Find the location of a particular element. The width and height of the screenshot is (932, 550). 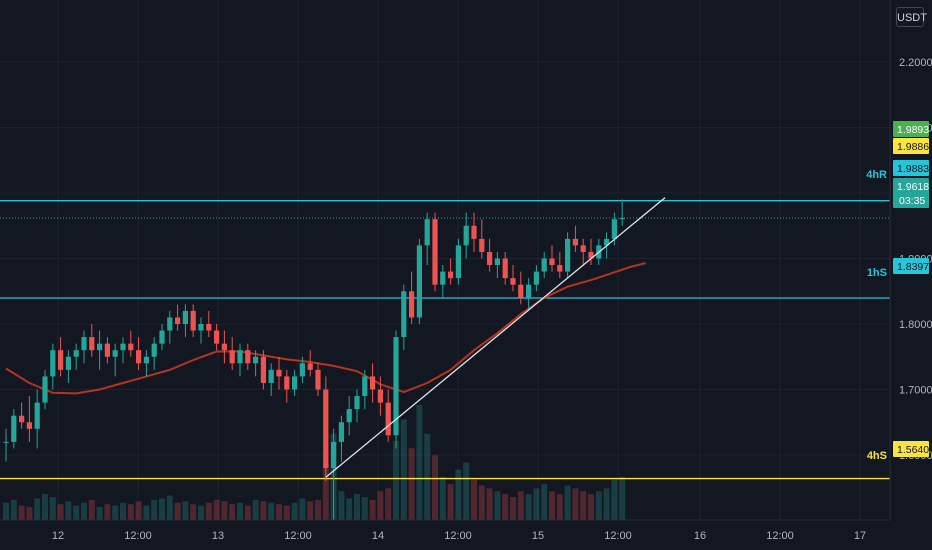

price-axis-label: 1.7000 is located at coordinates (915, 391).